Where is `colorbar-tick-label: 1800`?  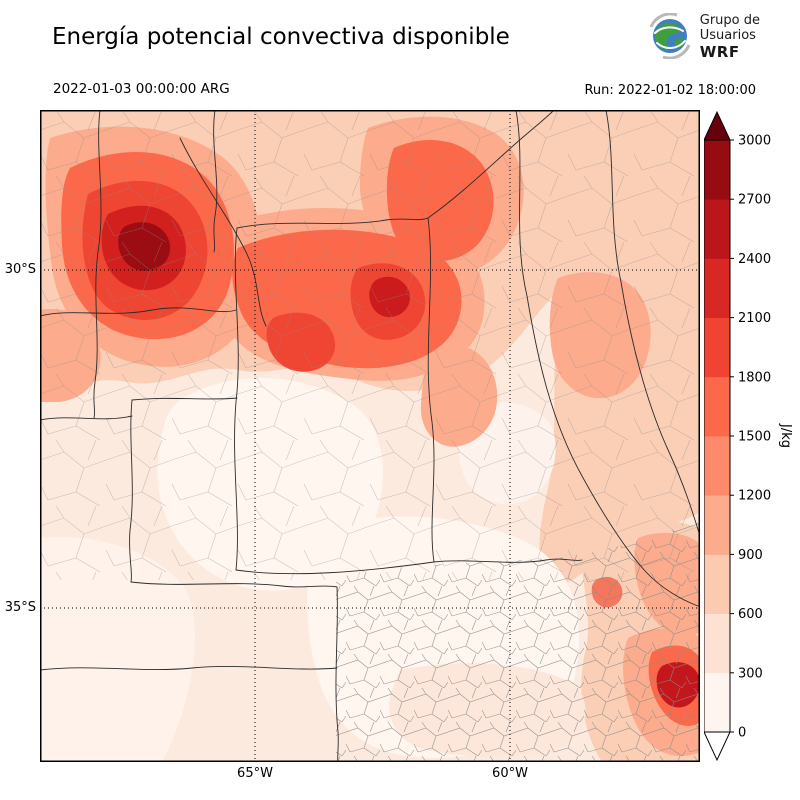 colorbar-tick-label: 1800 is located at coordinates (754, 377).